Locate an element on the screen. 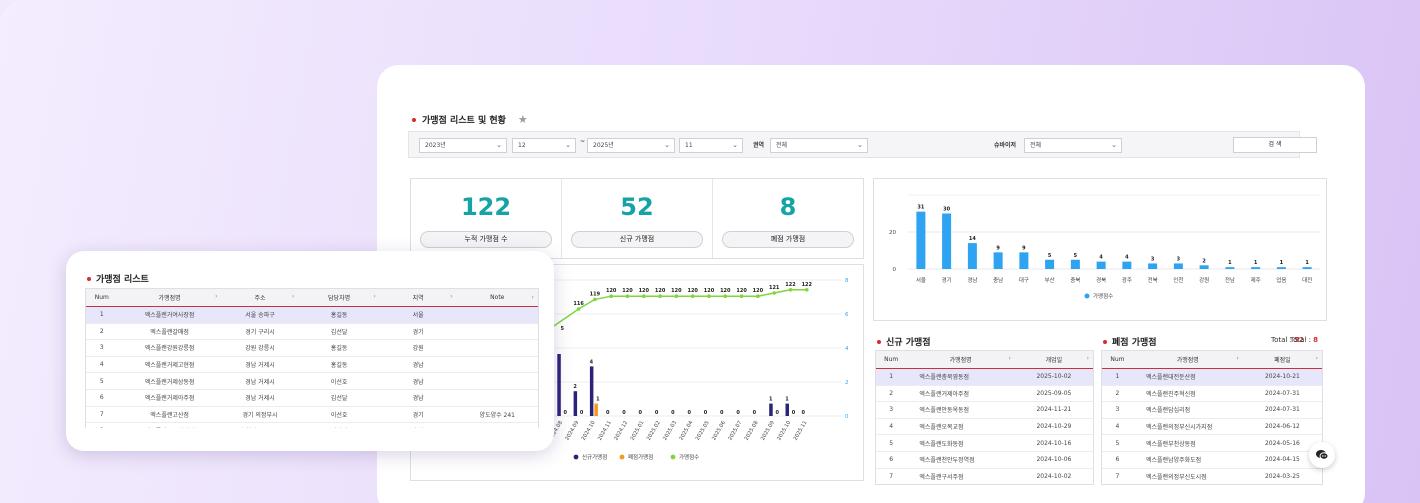 This screenshot has height=503, width=1420. table-row: 6 엑스플랜천안두정역점 2024-10-06 is located at coordinates (984, 460).